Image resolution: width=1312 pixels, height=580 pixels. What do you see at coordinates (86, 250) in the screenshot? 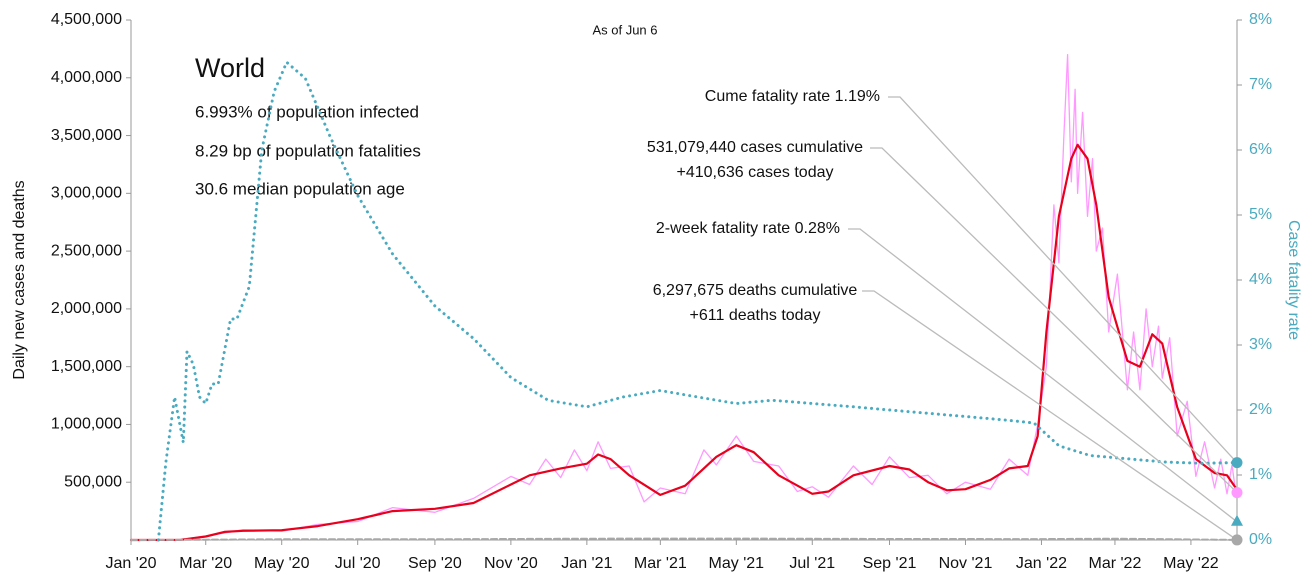
I see `y-tick-label: 2,500,000` at bounding box center [86, 250].